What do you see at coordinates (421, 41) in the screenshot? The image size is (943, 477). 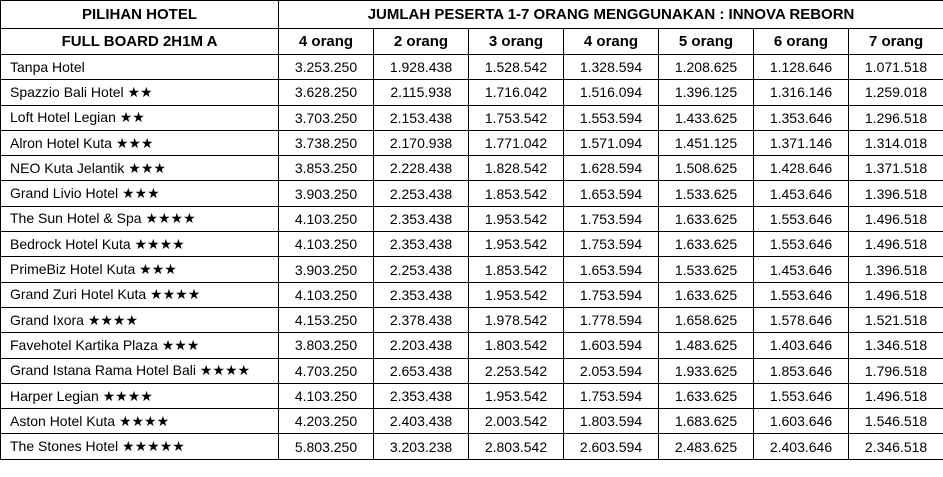 I see `column-header: 2 orang` at bounding box center [421, 41].